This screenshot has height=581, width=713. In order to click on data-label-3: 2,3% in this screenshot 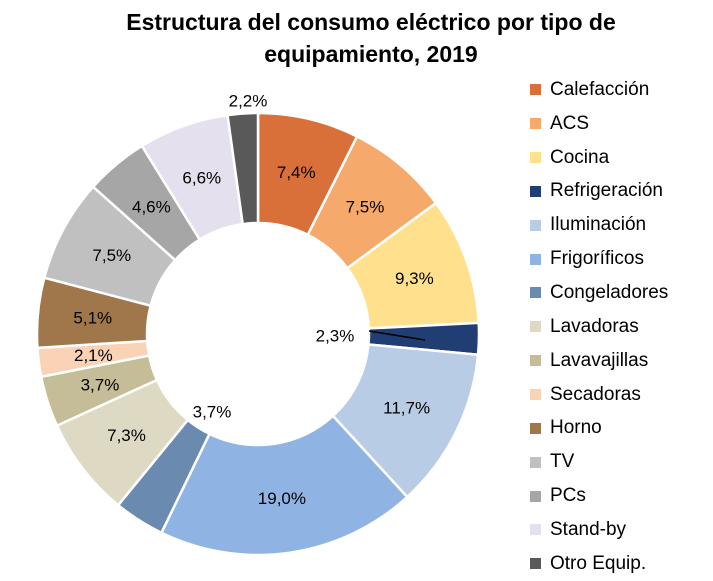, I will do `click(335, 336)`.